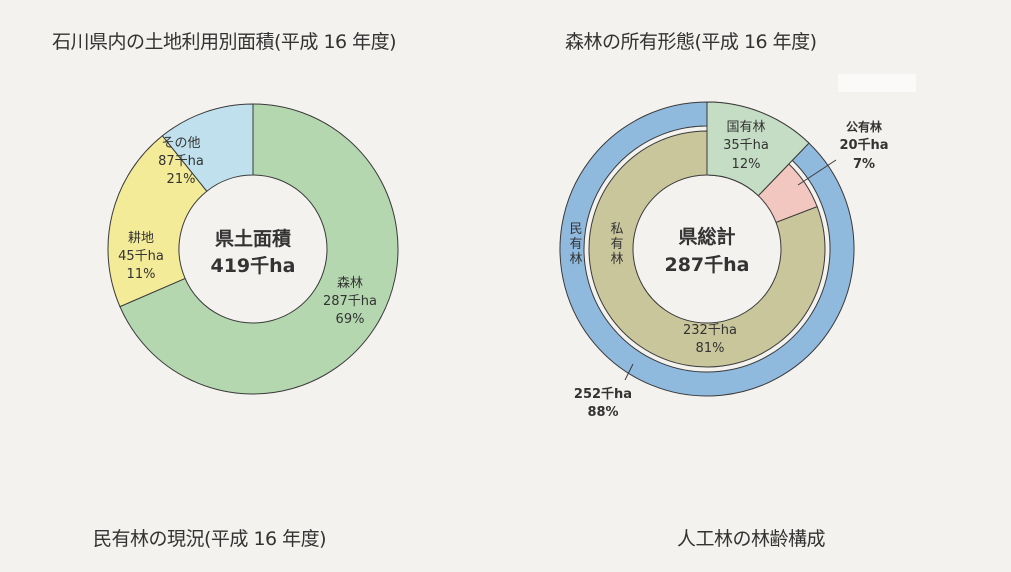  I want to click on ownership-private-outer-value: 252千ha, so click(603, 394).